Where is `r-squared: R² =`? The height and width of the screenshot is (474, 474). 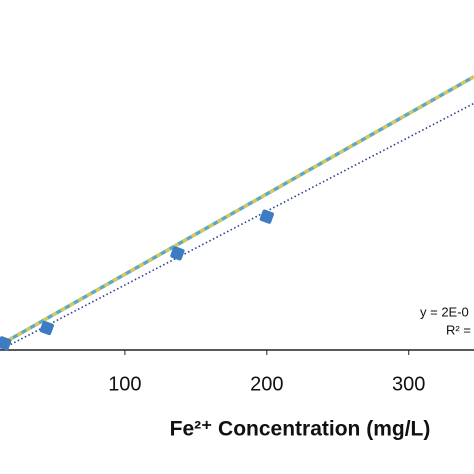 r-squared: R² = is located at coordinates (458, 329).